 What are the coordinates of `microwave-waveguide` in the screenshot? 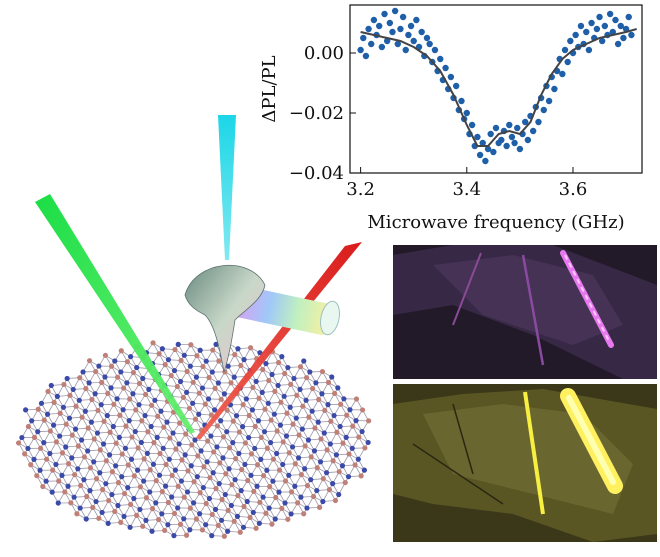 It's located at (283, 310).